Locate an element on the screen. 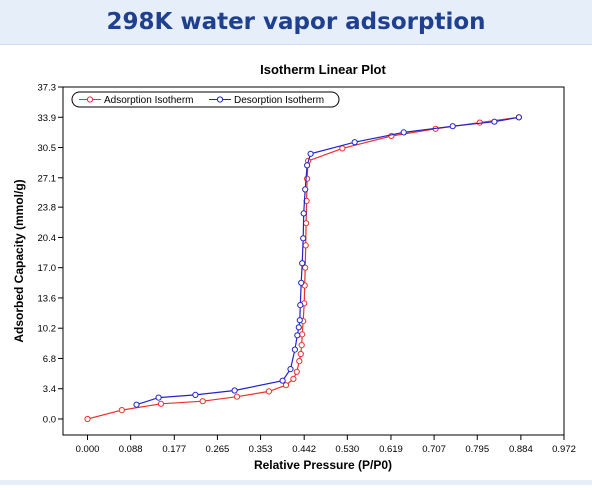  legend: Adsorption Isotherm Desorption Isotherm is located at coordinates (205, 99).